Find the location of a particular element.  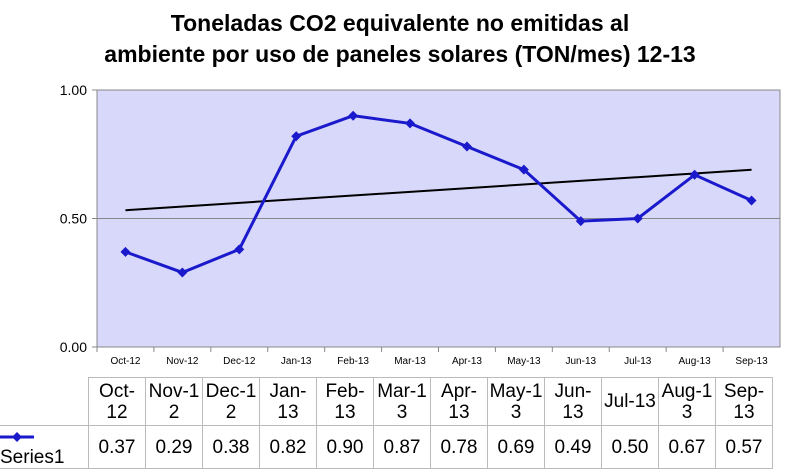

table-header-cell: Aug-1 3 is located at coordinates (687, 401).